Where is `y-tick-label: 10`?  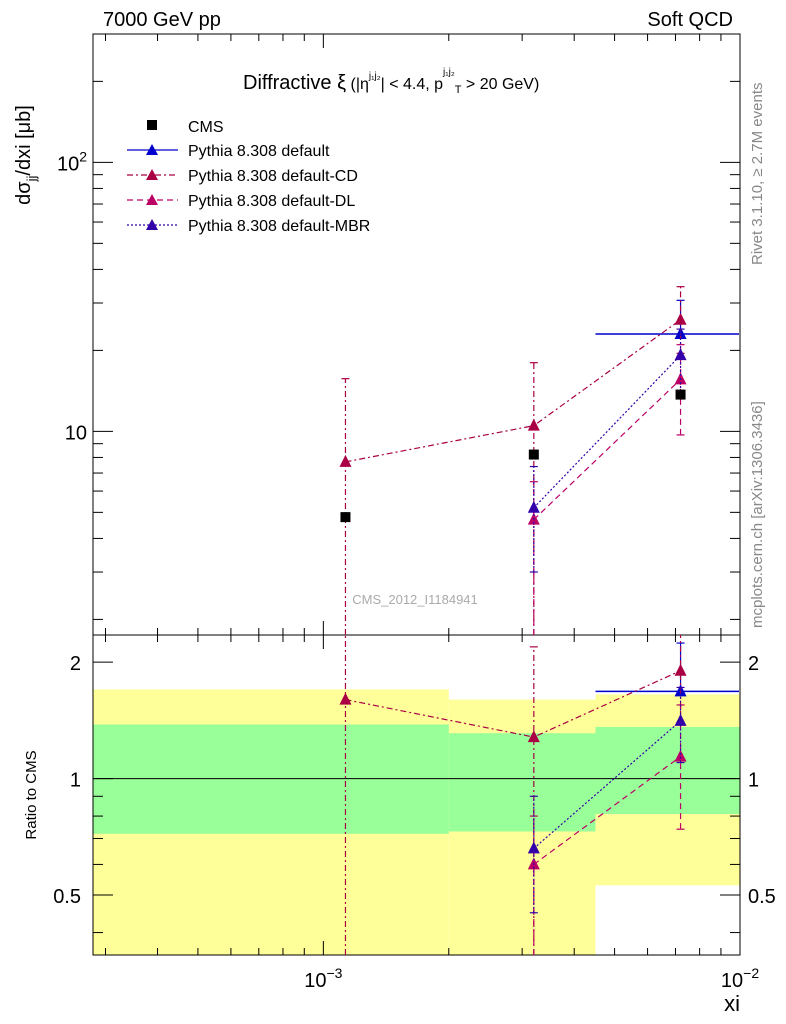 y-tick-label: 10 is located at coordinates (76, 433).